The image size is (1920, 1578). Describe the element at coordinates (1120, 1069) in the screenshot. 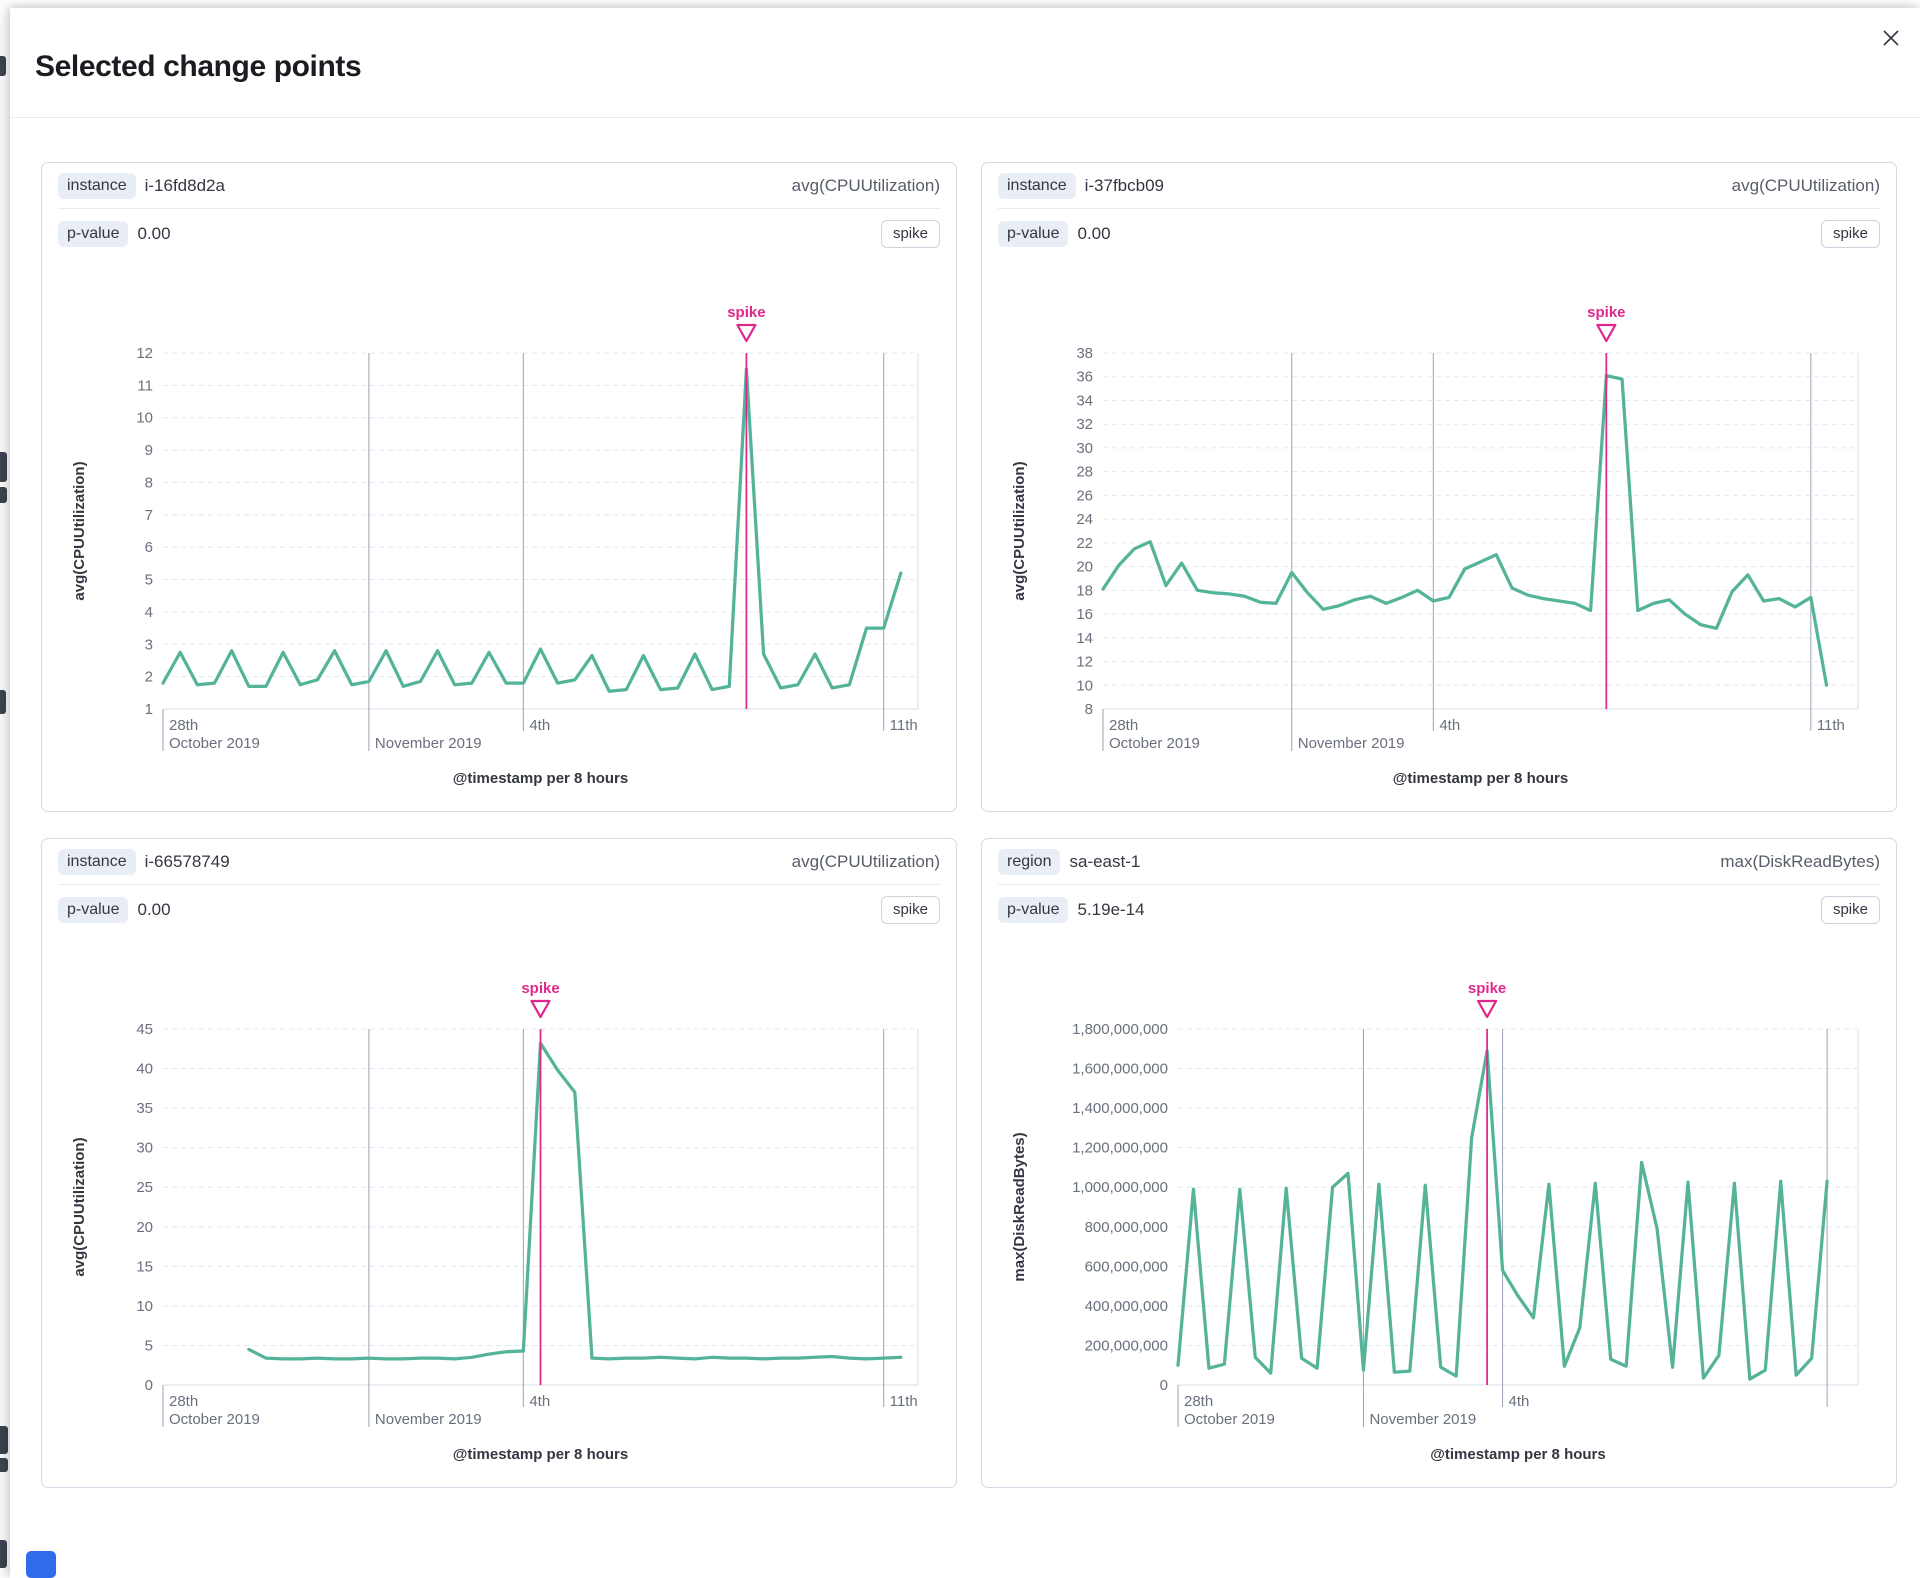

I see `svg-text: 1,600,000,000` at that location.